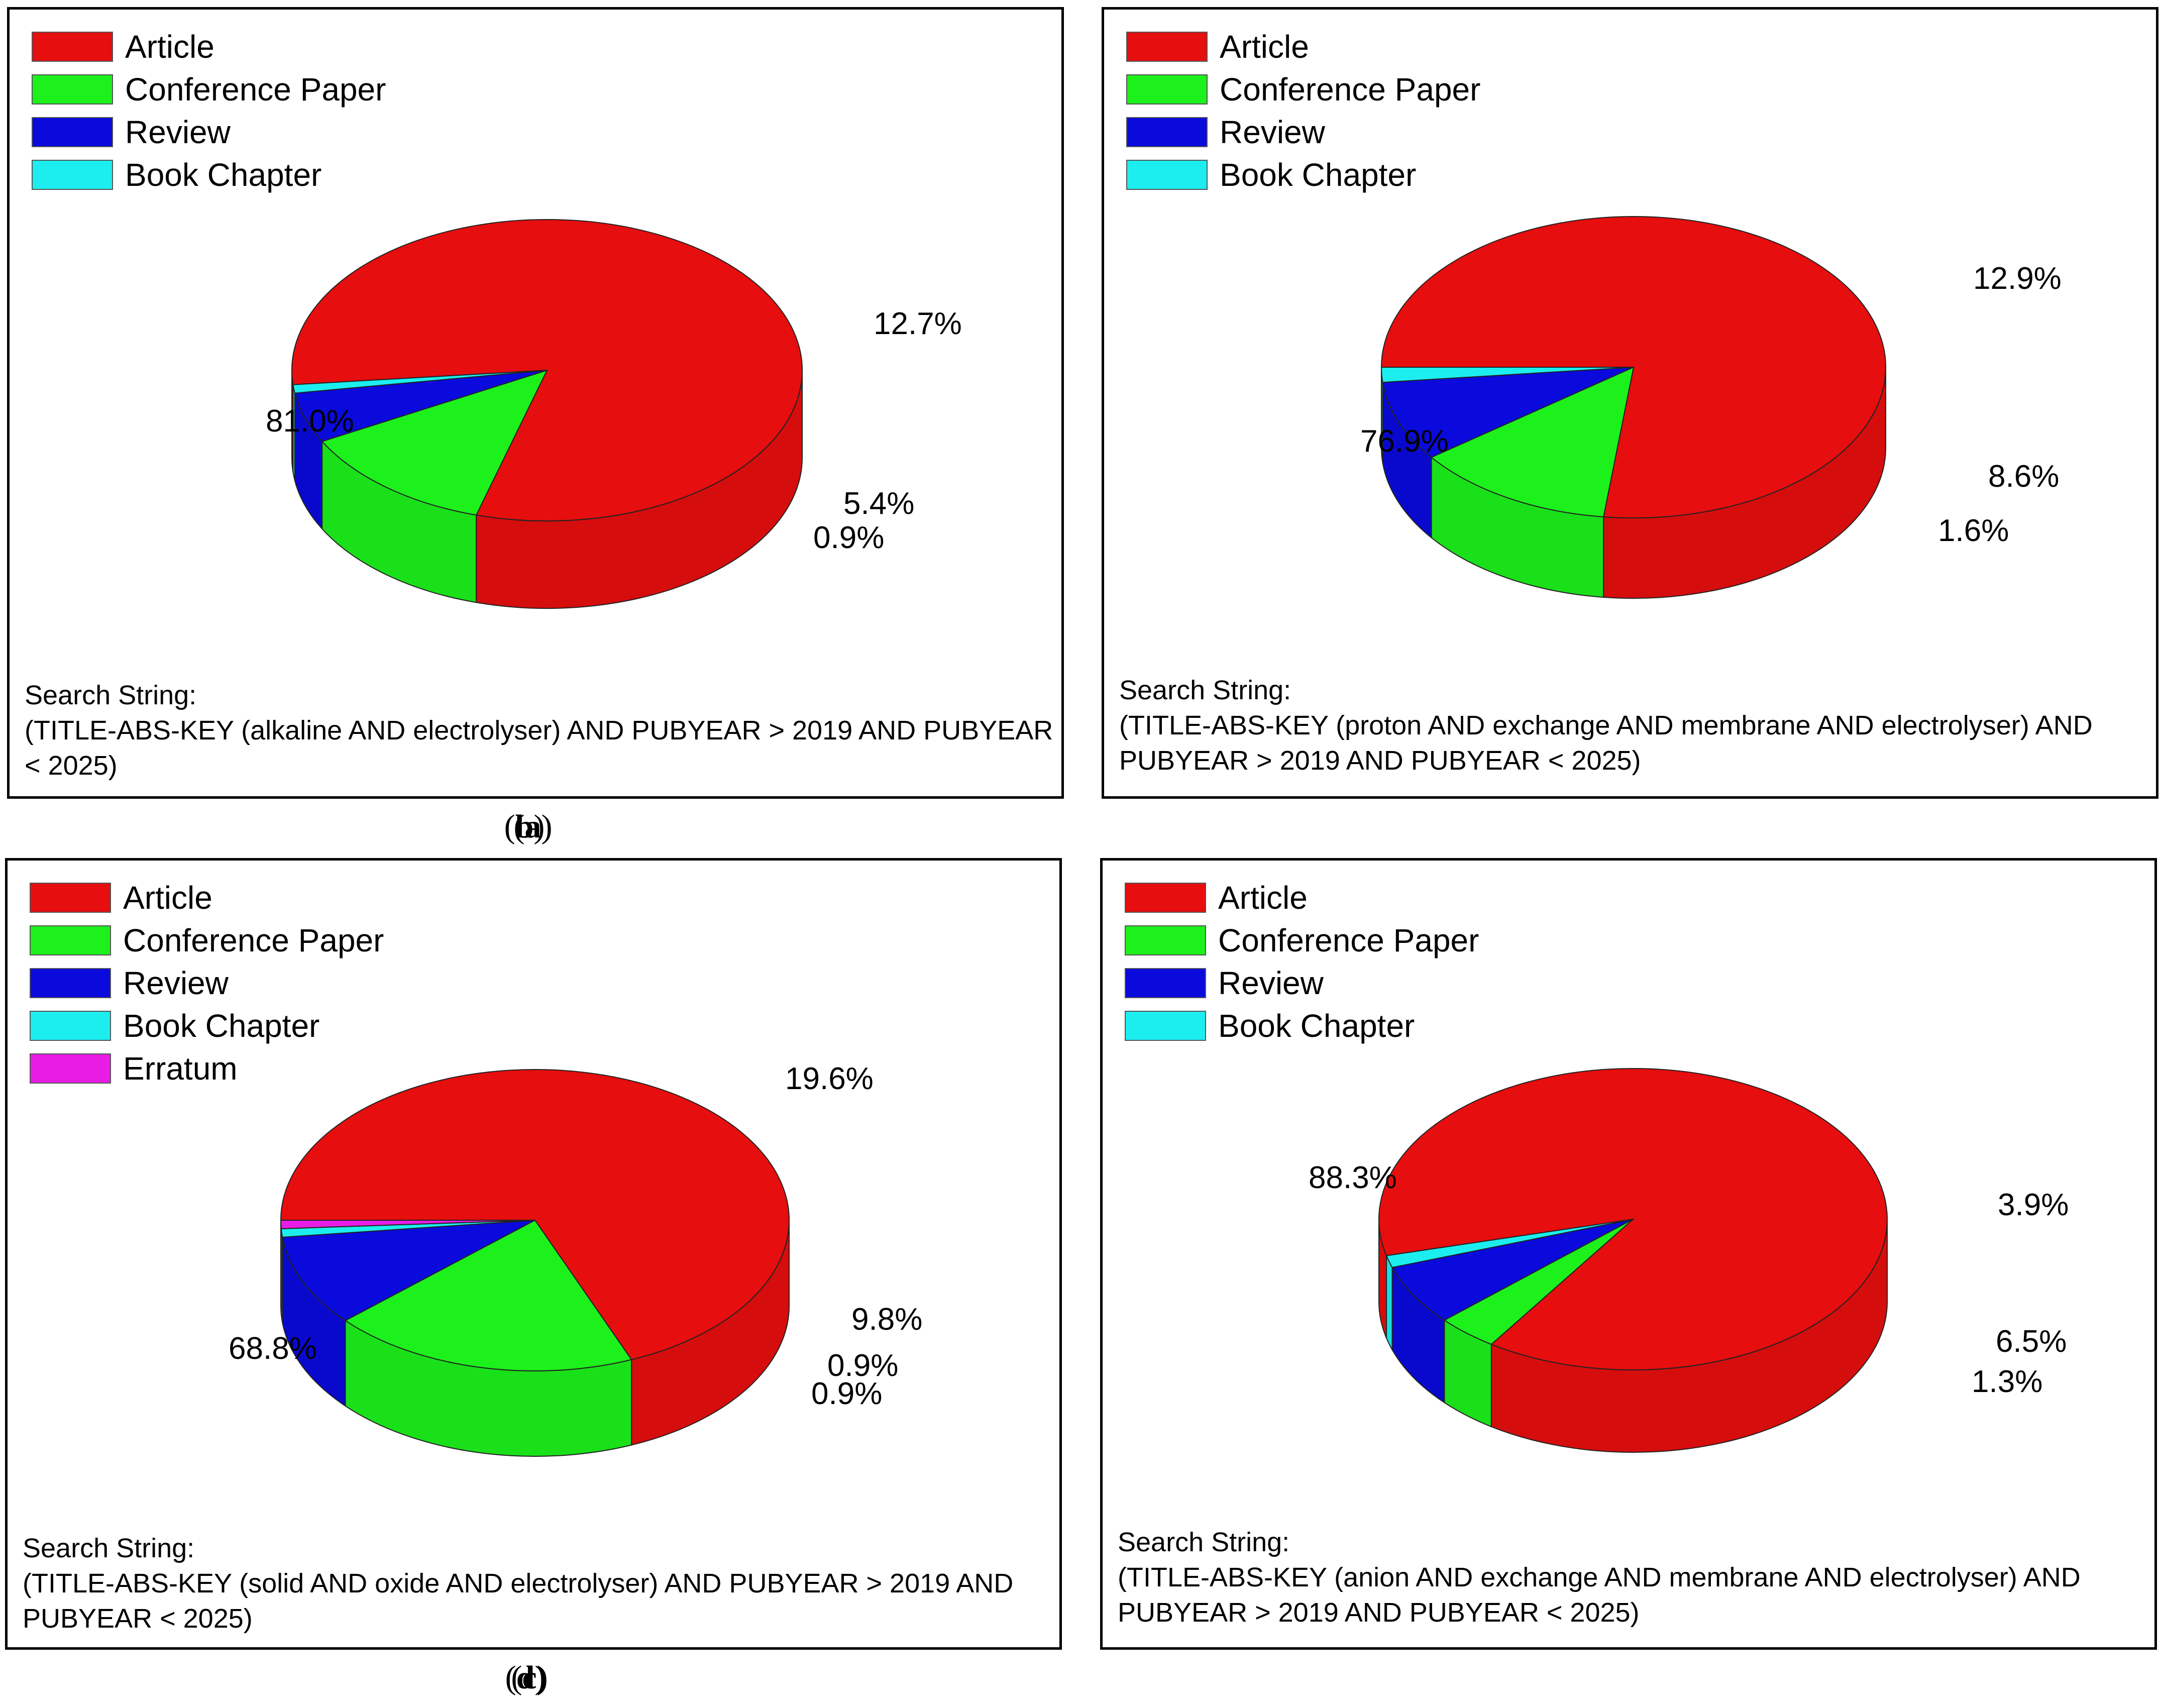 This screenshot has height=1708, width=2161. Describe the element at coordinates (407, 1224) in the screenshot. I see `pie-slice-erratum` at that location.